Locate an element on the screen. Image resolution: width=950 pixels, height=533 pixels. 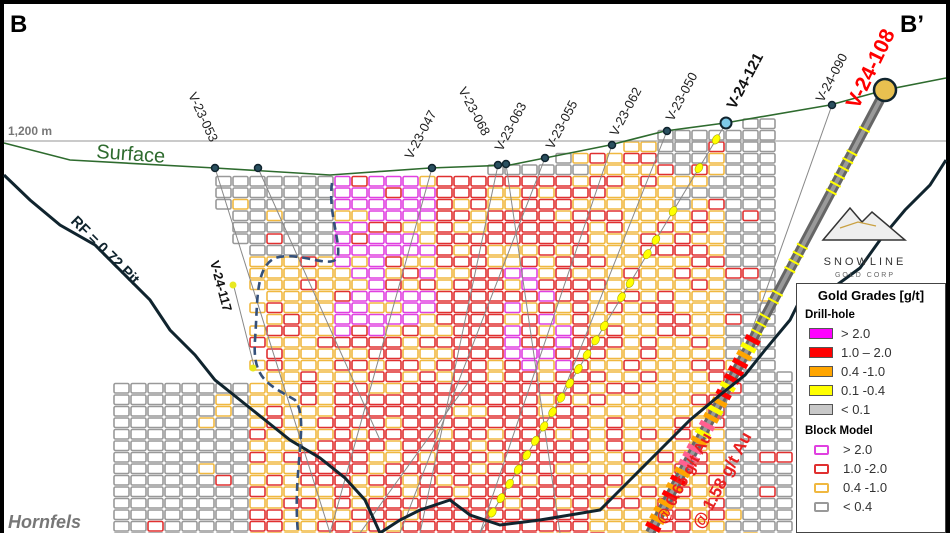
collar-marker is located at coordinates (506, 164).